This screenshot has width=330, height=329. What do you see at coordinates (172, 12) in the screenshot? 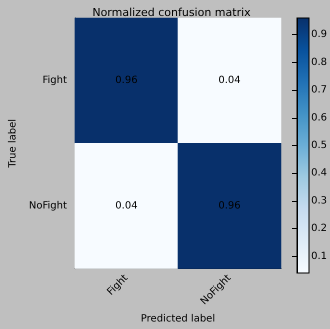
I see `chart-title: Normalized confusion matrix` at bounding box center [172, 12].